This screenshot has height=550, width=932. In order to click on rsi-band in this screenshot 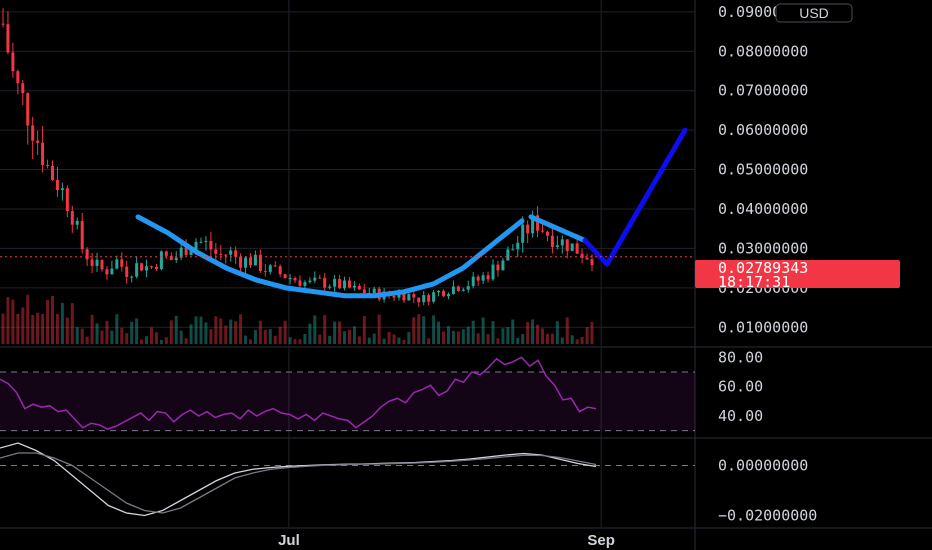, I will do `click(347, 418)`.